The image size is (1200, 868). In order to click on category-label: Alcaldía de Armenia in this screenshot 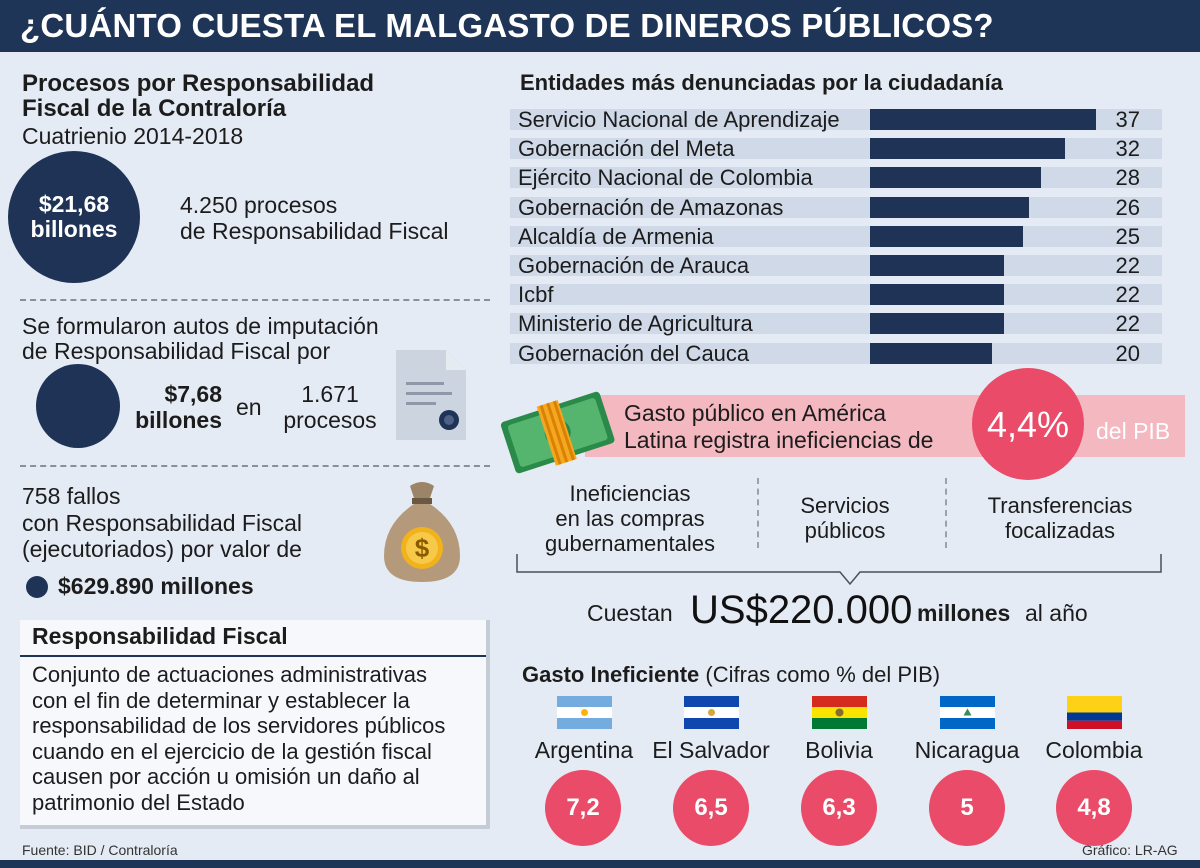, I will do `click(616, 236)`.